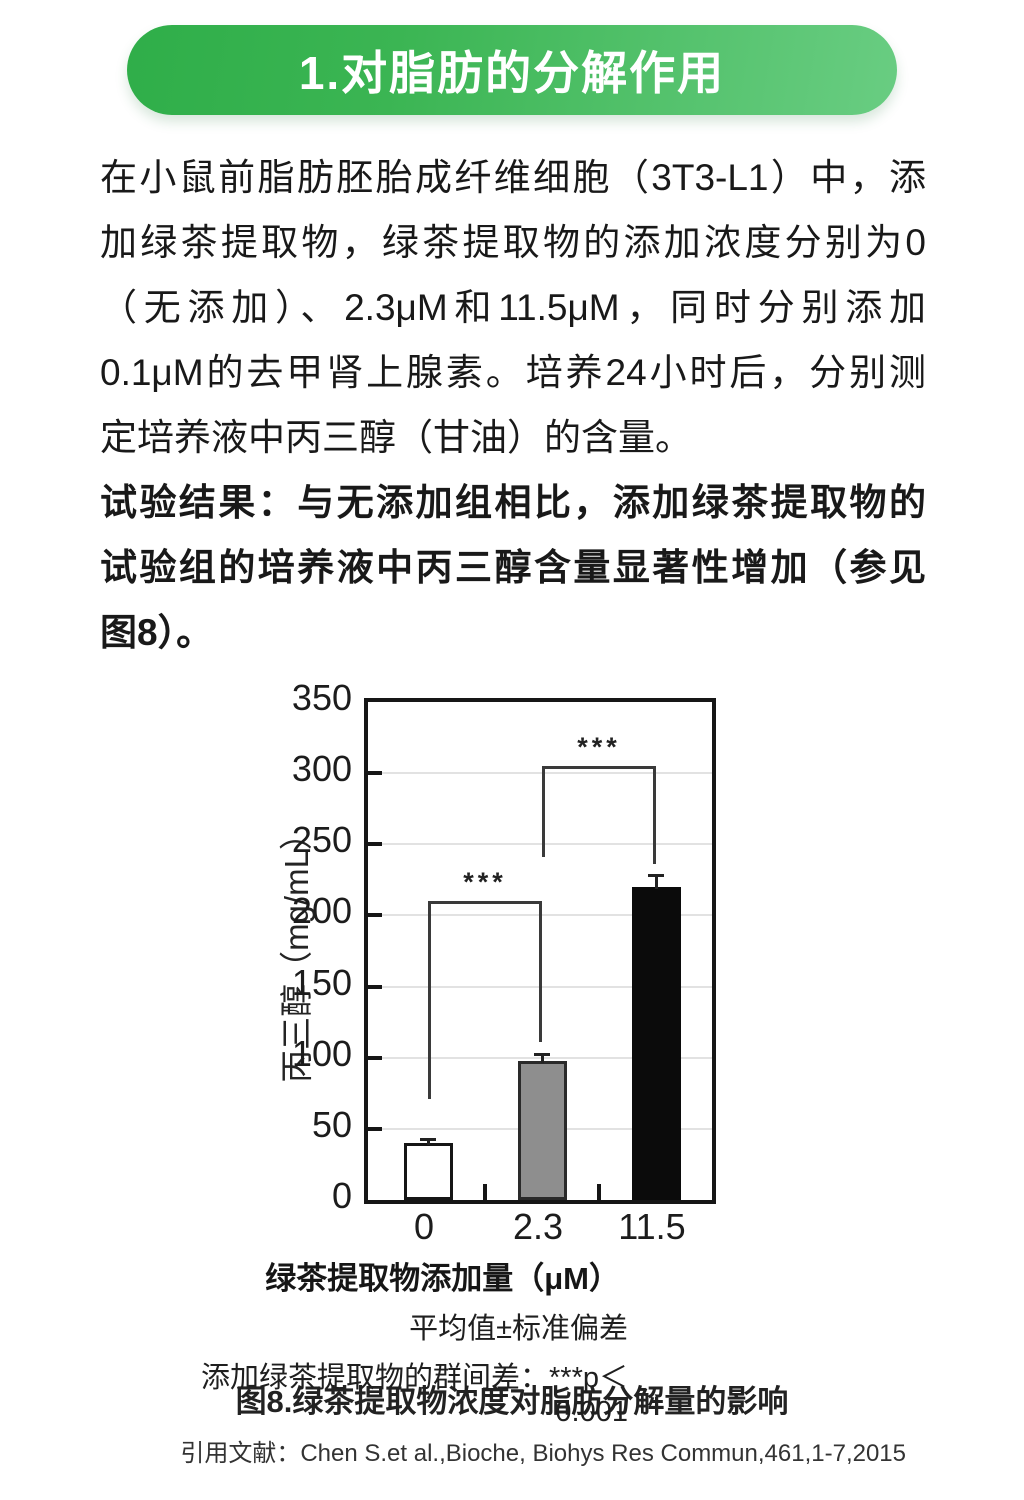  I want to click on body-text-line: （无添加）、2.3μM和11.5μM，同时分别添加, so click(513, 307).